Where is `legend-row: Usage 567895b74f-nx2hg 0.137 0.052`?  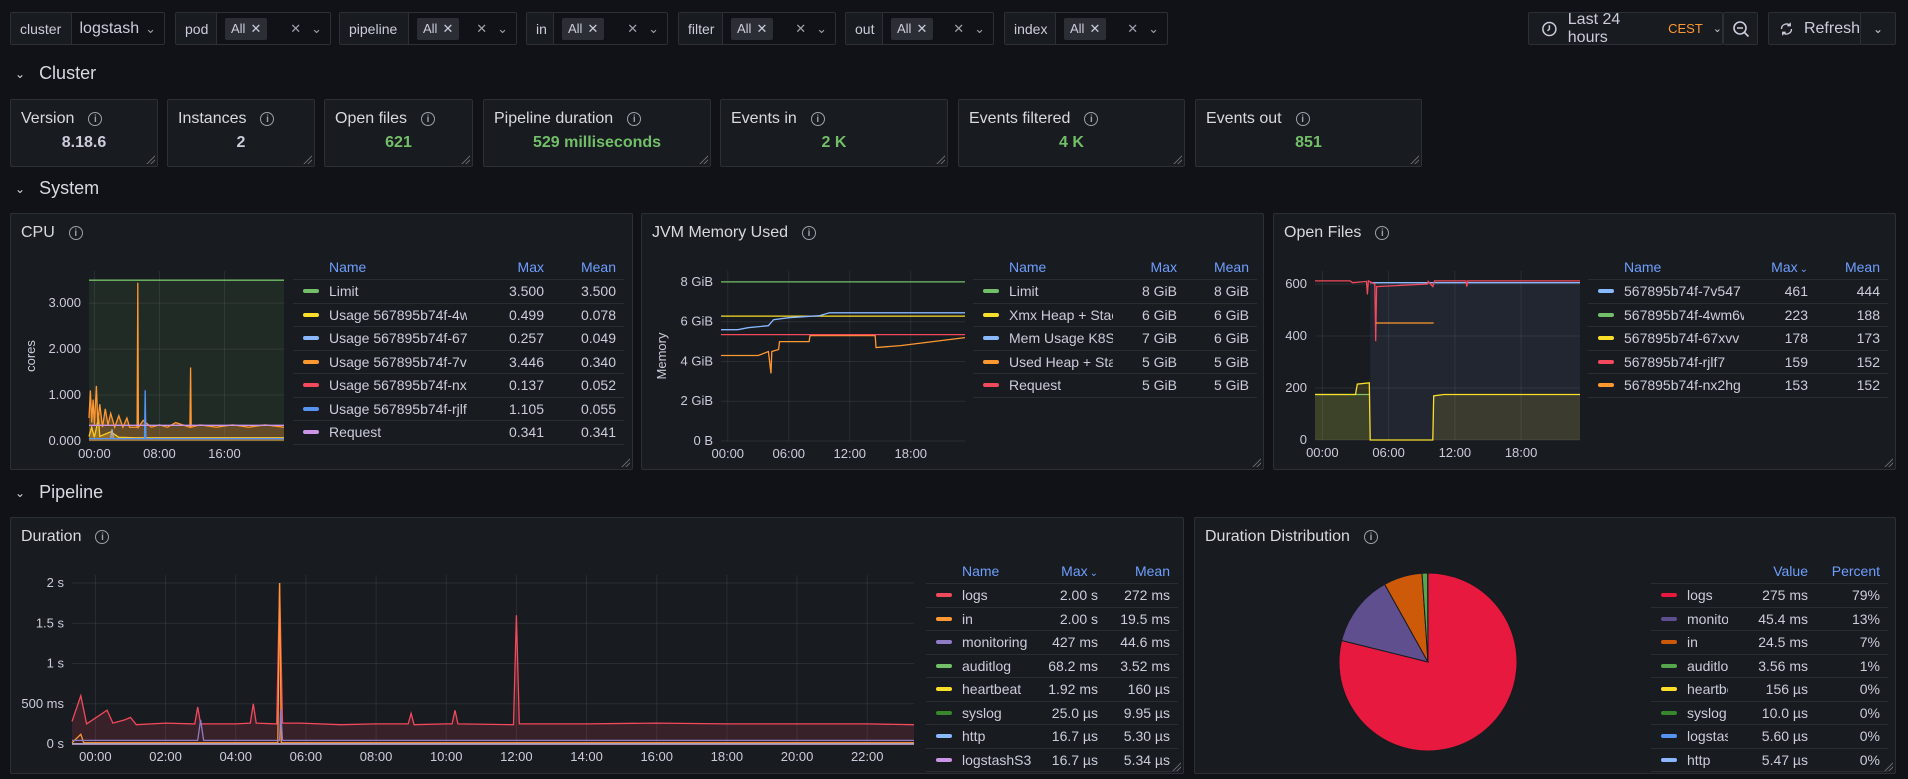 legend-row: Usage 567895b74f-nx2hg 0.137 0.052 is located at coordinates (458, 386).